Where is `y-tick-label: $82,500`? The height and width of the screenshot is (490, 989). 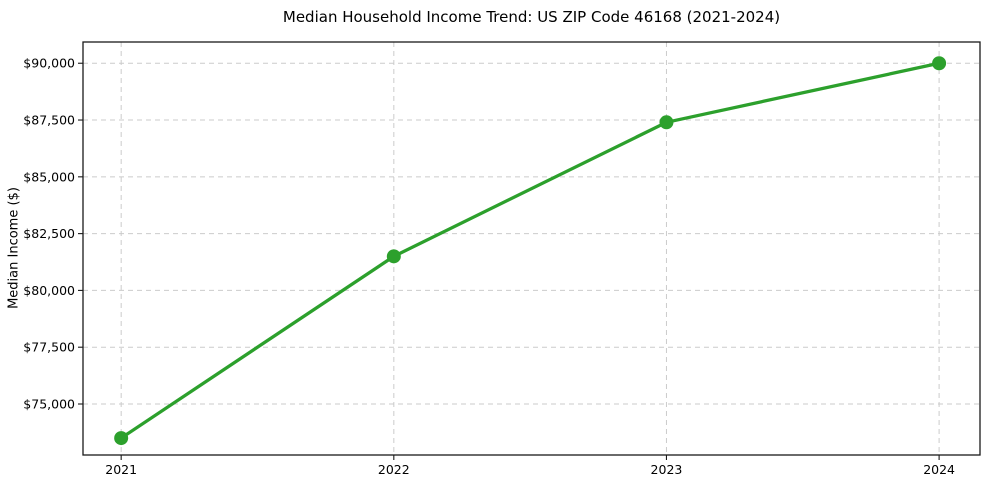
y-tick-label: $82,500 is located at coordinates (49, 233).